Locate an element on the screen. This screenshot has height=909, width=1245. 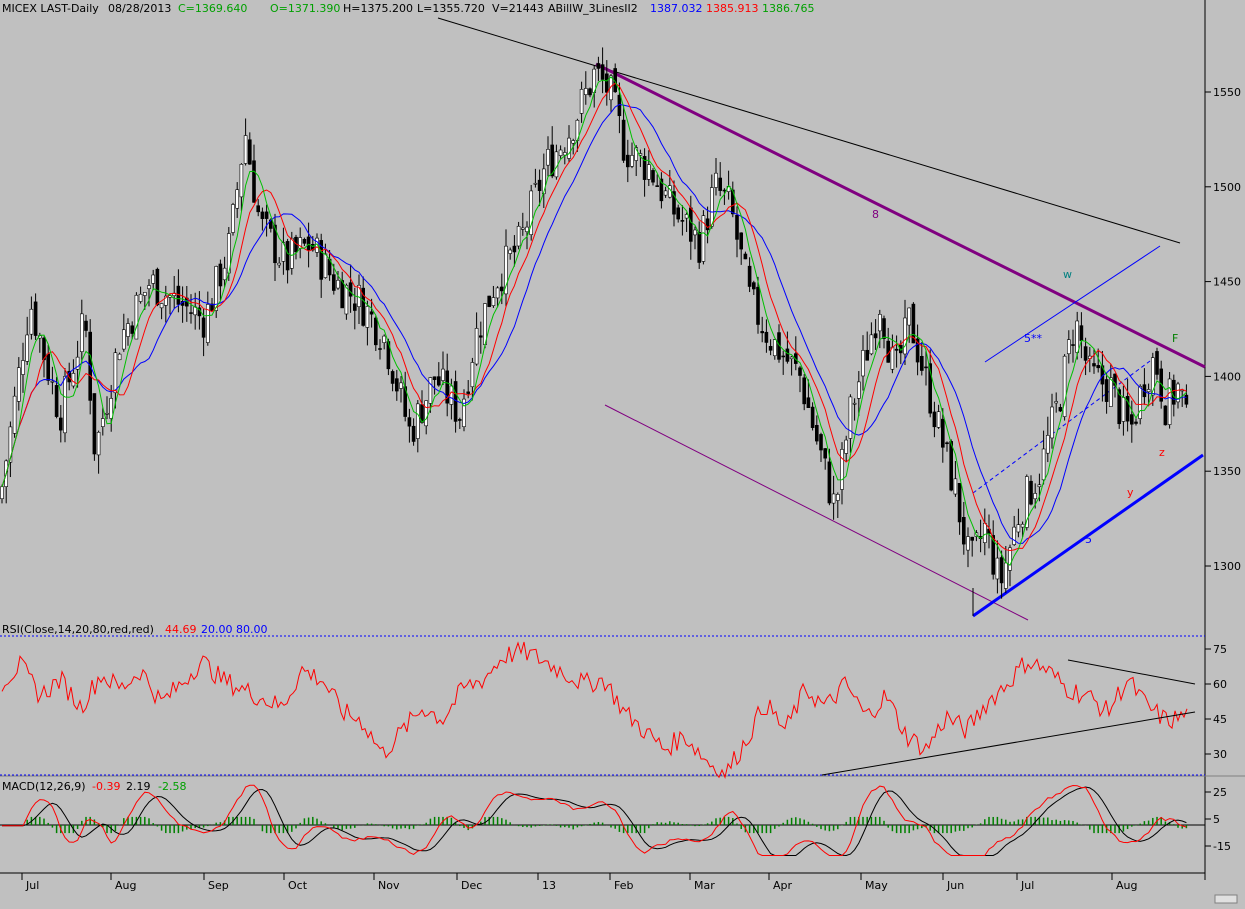
scroll-handle is located at coordinates (1226, 899).